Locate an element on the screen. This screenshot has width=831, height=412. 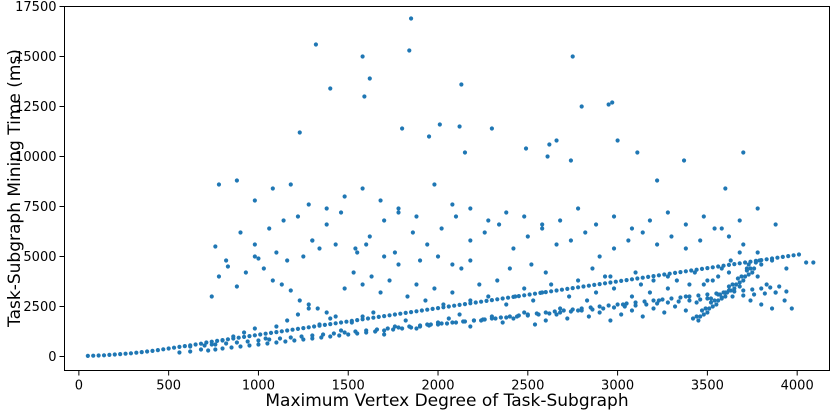
y-axis-ticks: 0 2500 5000 7500 10000 12500 15000 17500 is located at coordinates (40, 182).